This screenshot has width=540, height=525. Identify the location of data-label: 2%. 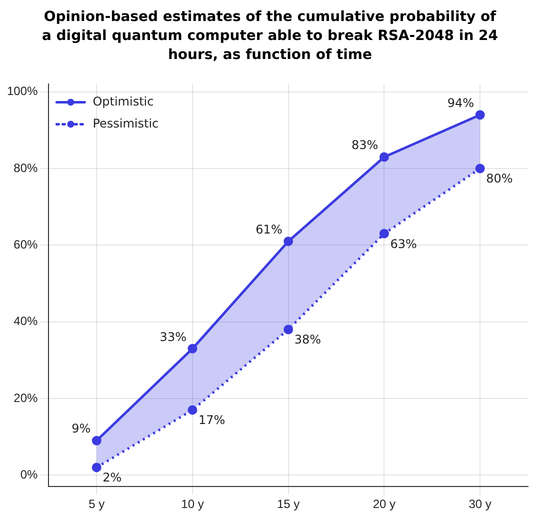
(112, 477).